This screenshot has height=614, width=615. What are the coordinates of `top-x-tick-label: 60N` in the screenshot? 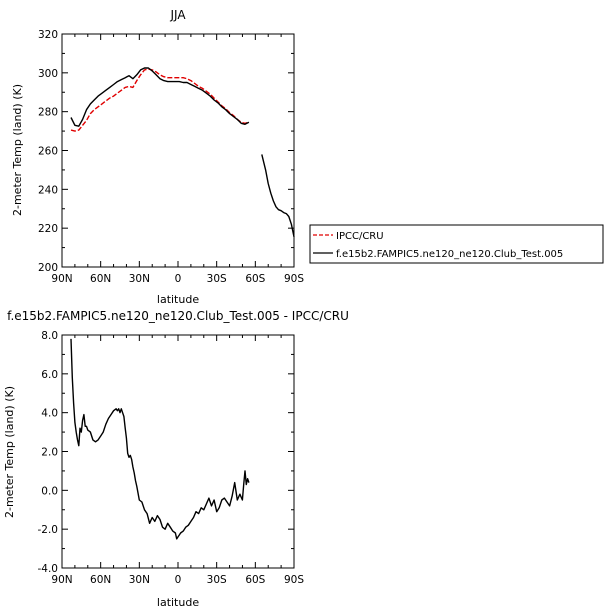 It's located at (100, 279).